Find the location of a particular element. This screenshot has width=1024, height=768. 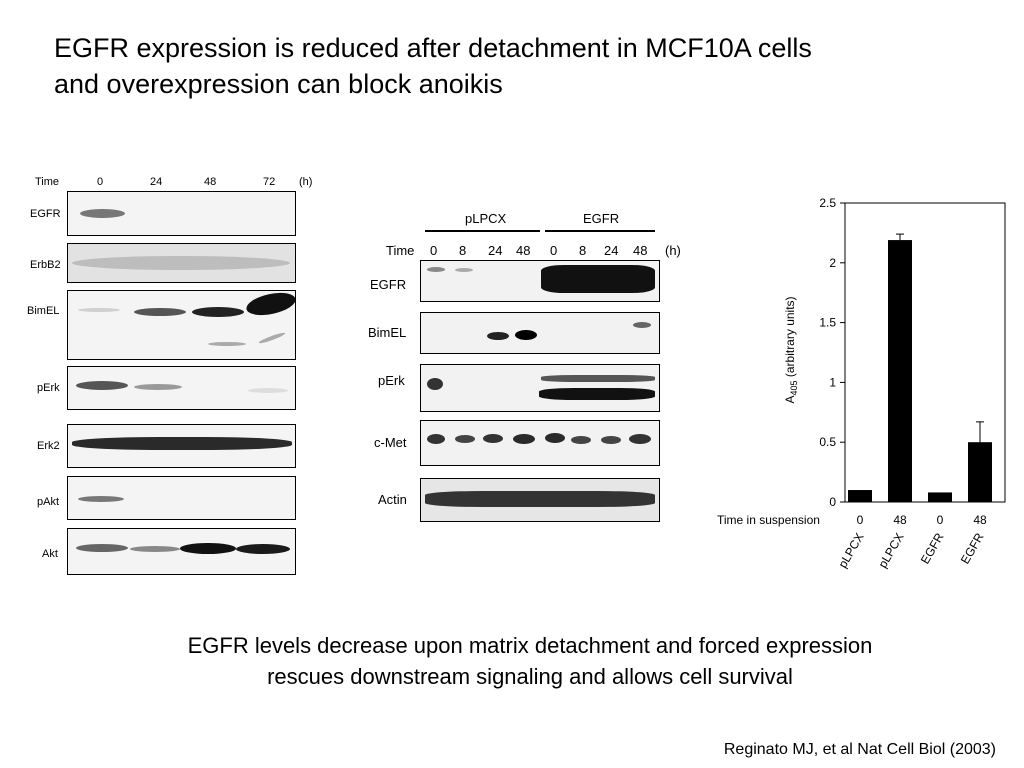

y-tick-label: 2.5 is located at coordinates (827, 203).